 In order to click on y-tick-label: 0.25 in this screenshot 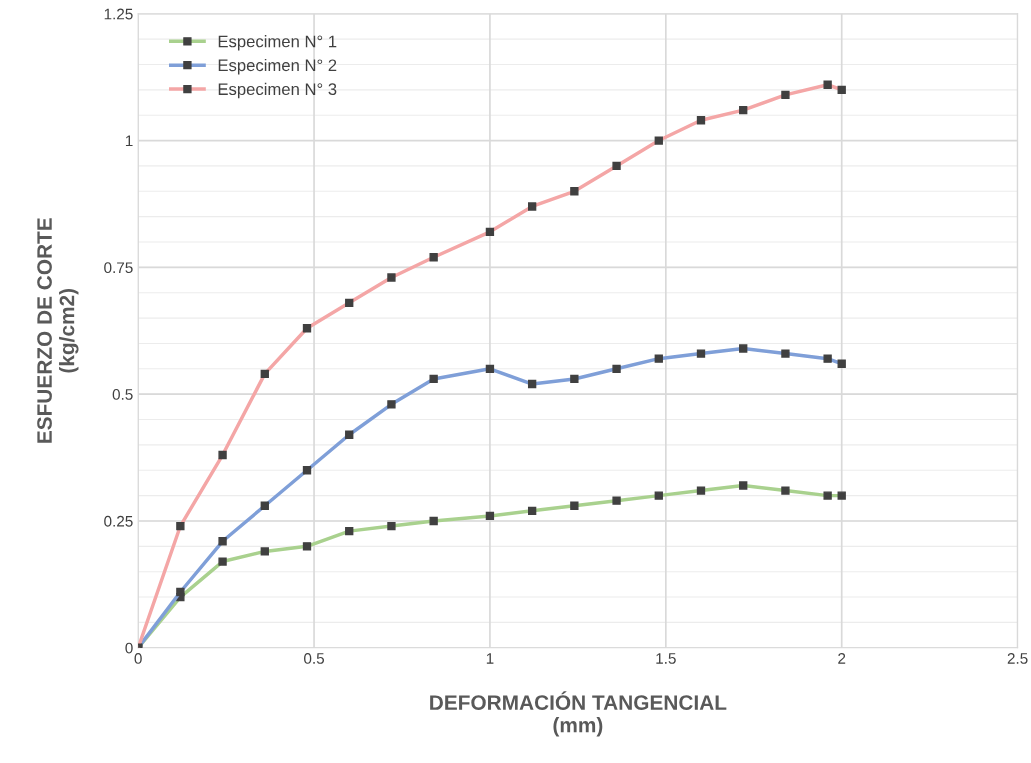, I will do `click(118, 521)`.